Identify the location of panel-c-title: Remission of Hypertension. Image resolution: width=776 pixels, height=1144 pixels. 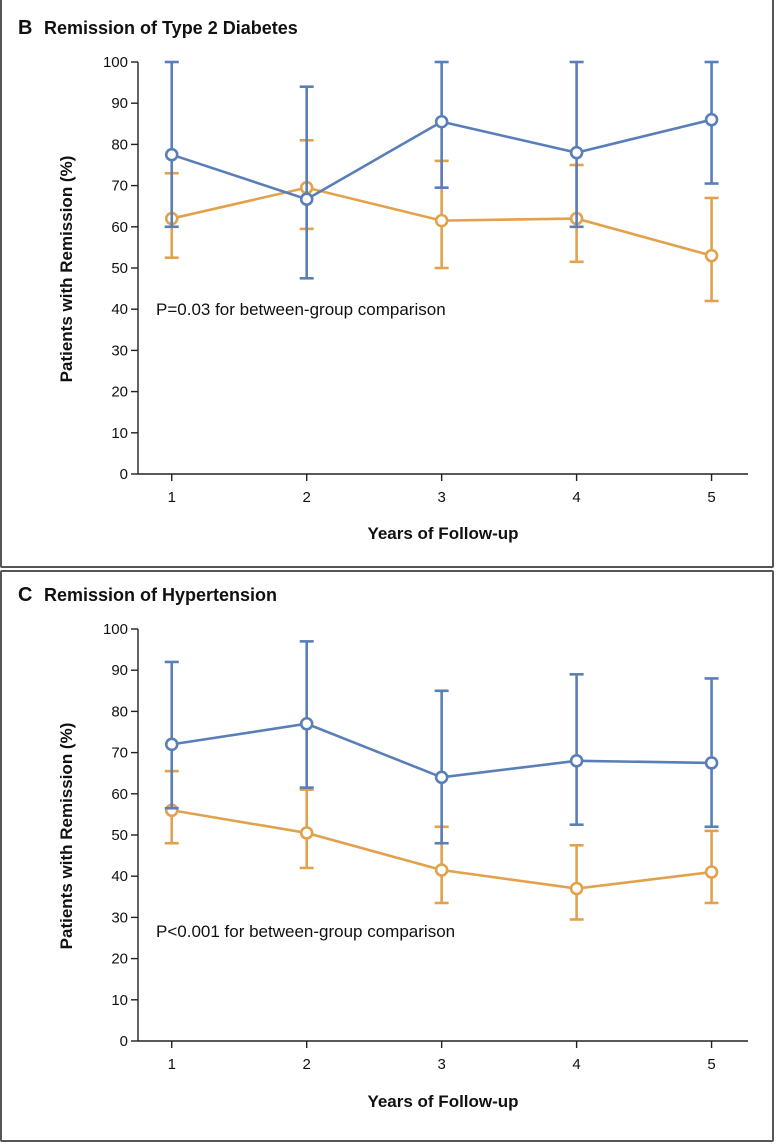
(160, 595).